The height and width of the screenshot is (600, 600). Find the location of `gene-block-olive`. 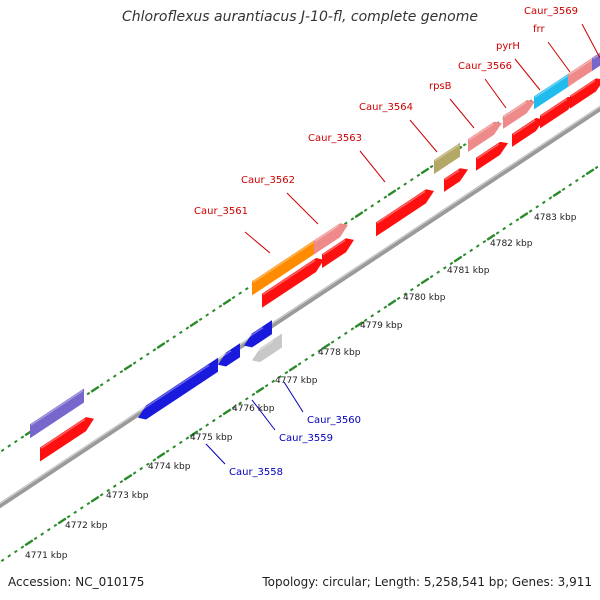

gene-block-olive is located at coordinates (447, 158).